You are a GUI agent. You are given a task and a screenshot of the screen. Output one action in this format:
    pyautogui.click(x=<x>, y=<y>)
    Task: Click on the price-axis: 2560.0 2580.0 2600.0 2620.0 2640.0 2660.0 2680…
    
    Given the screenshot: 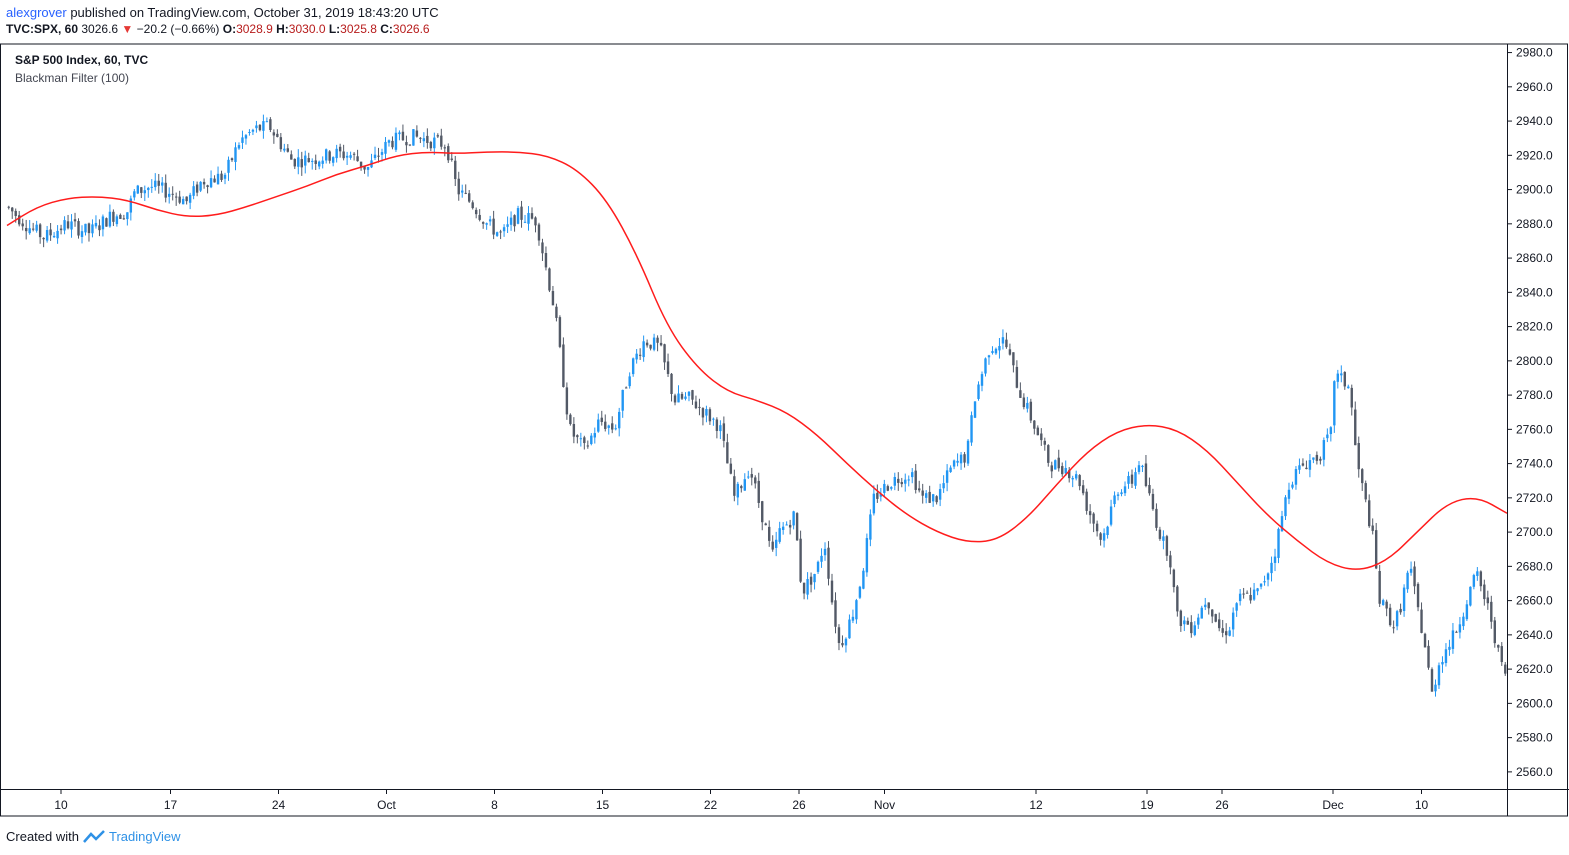 What is the action you would take?
    pyautogui.click(x=1530, y=412)
    